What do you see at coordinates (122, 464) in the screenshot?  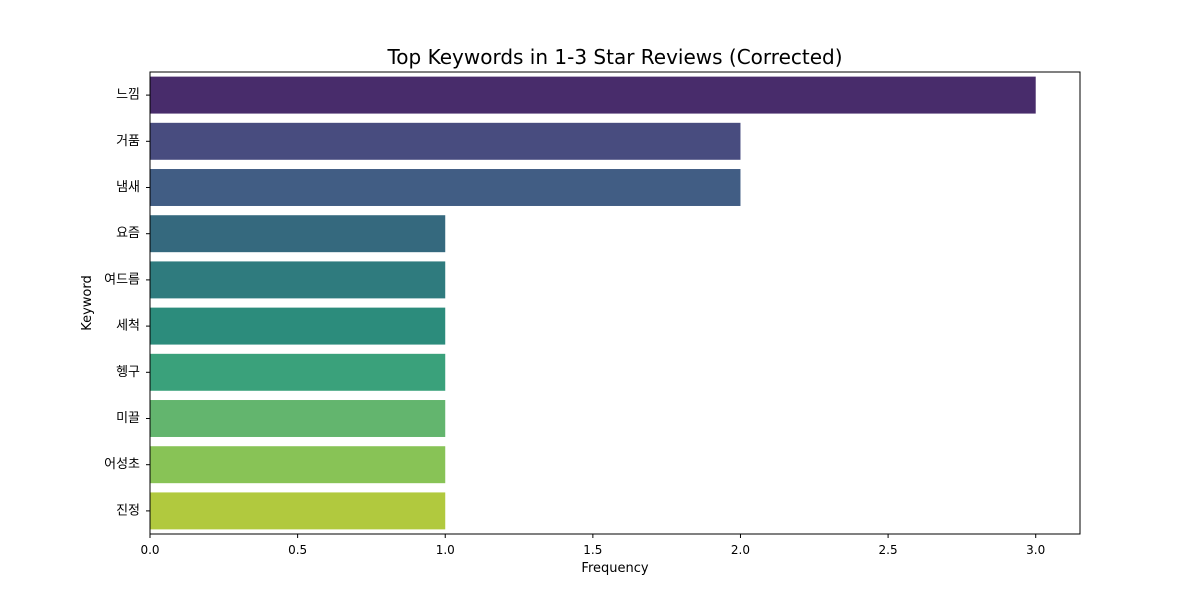 I see `y-tick-label: 어성초` at bounding box center [122, 464].